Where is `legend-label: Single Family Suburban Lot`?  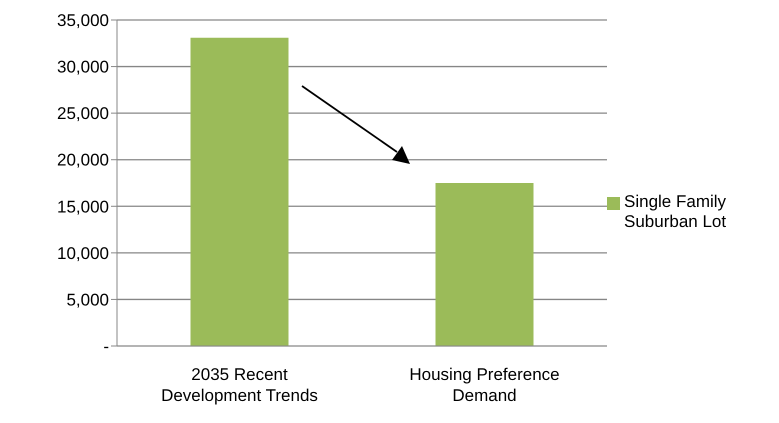 legend-label: Single Family Suburban Lot is located at coordinates (675, 212).